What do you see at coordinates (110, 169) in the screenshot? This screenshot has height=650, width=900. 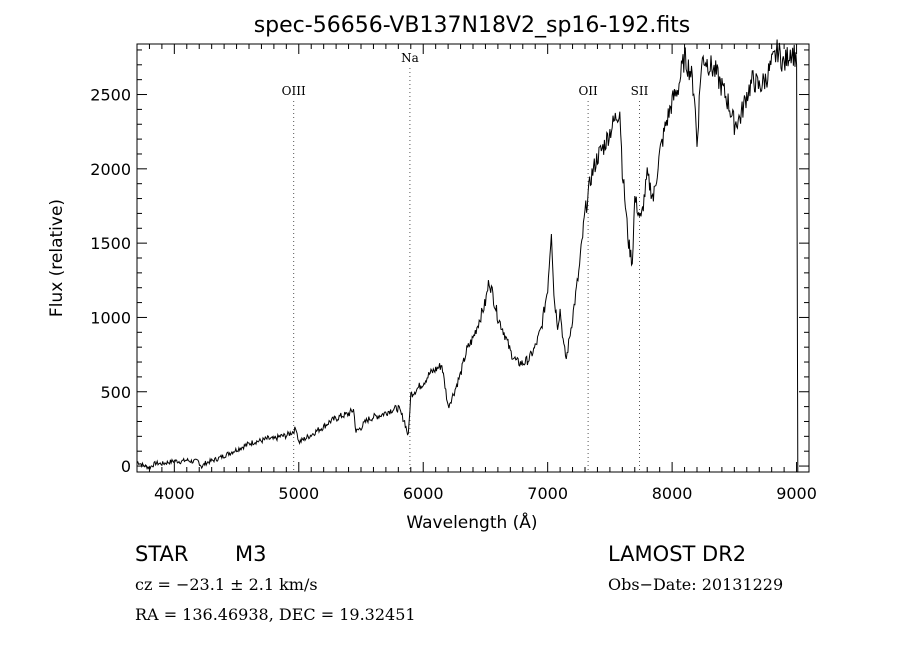 I see `y-tick-label: 2000` at bounding box center [110, 169].